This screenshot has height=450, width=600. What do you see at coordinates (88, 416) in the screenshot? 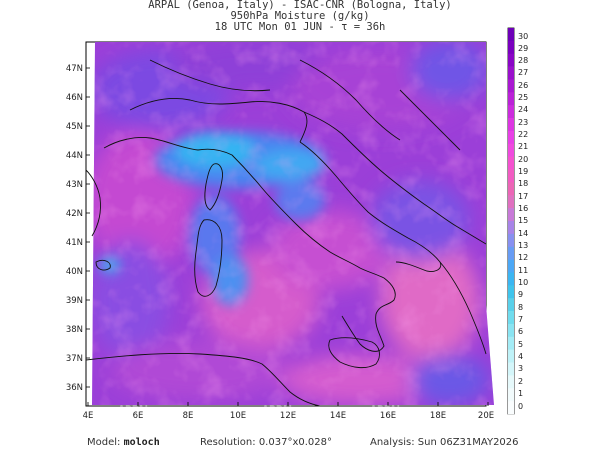
I see `lon-label: 4E` at bounding box center [88, 416].